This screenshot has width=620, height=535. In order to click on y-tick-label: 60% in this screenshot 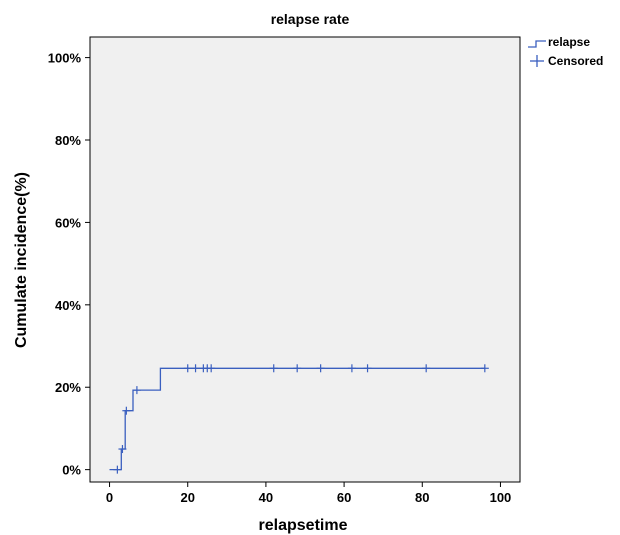, I will do `click(68, 222)`.